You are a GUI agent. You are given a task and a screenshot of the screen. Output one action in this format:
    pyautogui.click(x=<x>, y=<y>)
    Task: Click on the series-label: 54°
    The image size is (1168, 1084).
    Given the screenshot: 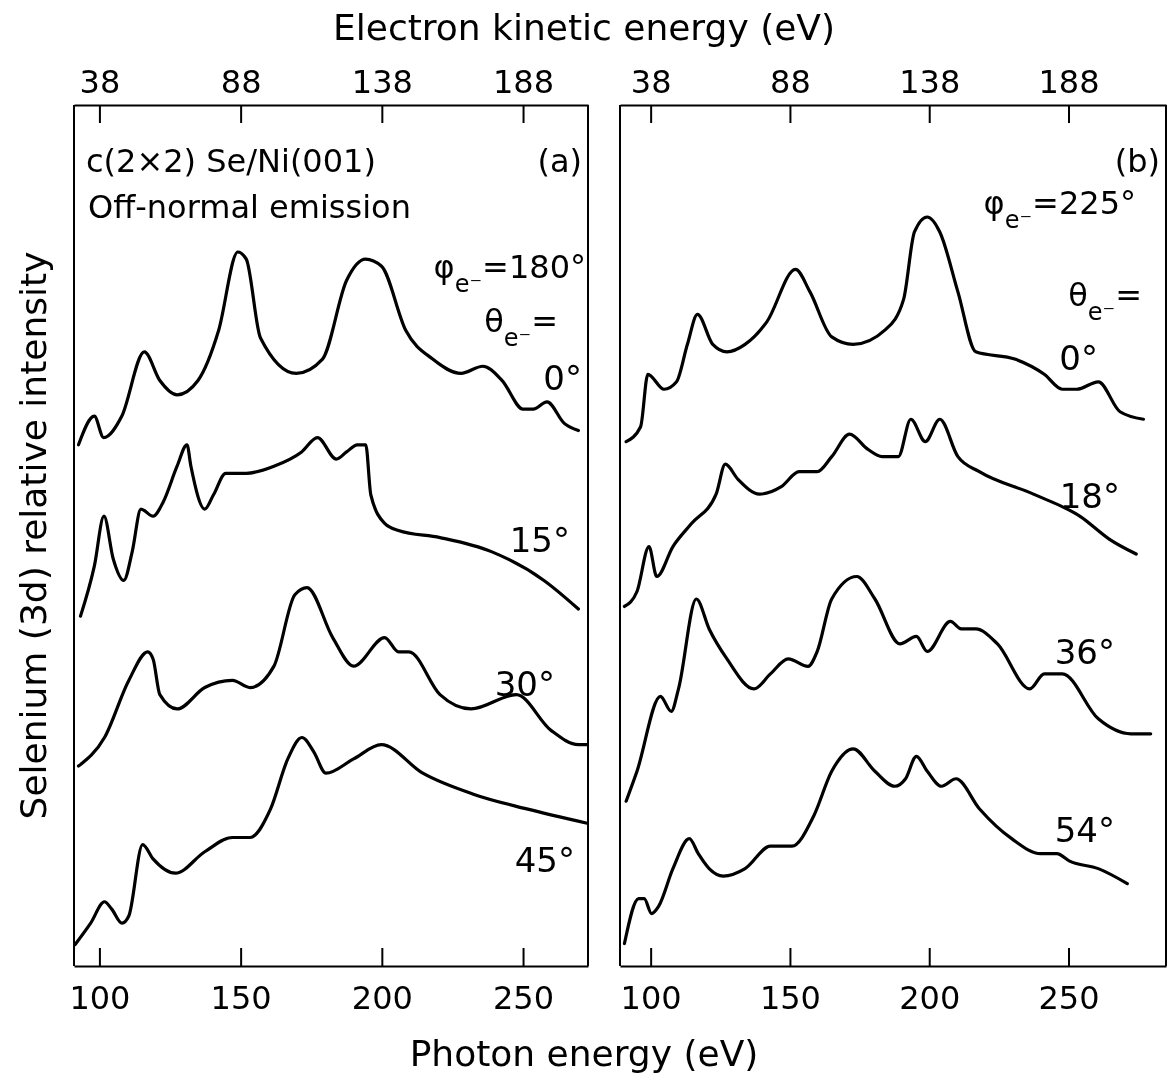 What is the action you would take?
    pyautogui.click(x=1084, y=830)
    